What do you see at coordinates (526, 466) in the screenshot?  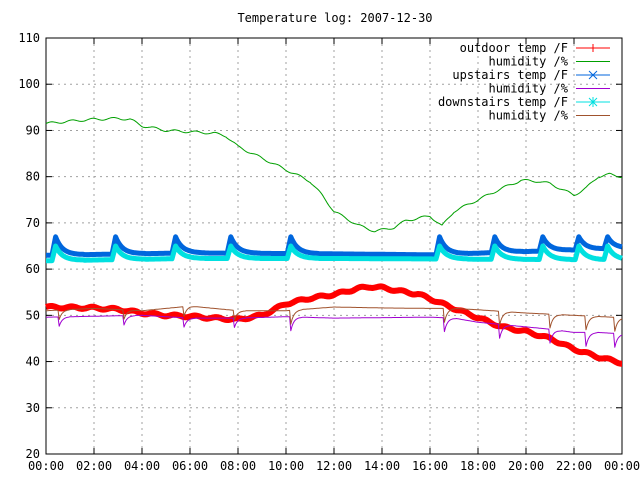 I see `x-tick-label: 20:00` at bounding box center [526, 466].